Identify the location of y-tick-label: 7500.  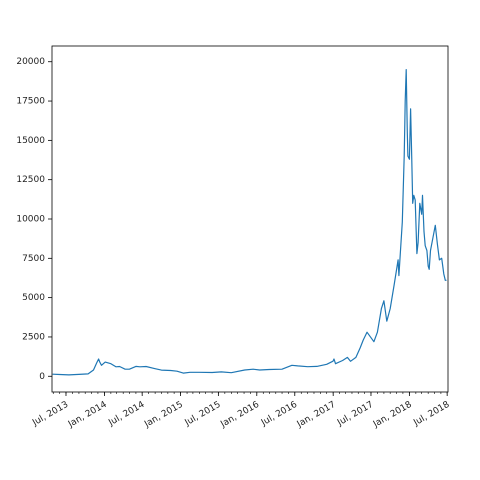
(33, 259).